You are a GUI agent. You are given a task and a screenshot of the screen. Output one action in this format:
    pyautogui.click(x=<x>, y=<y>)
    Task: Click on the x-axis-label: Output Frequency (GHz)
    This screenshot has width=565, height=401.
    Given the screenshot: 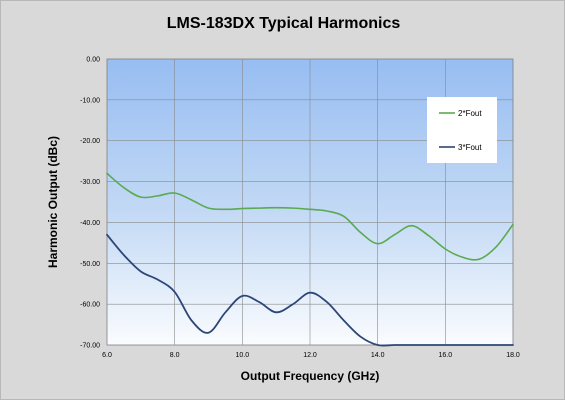 What is the action you would take?
    pyautogui.click(x=310, y=376)
    